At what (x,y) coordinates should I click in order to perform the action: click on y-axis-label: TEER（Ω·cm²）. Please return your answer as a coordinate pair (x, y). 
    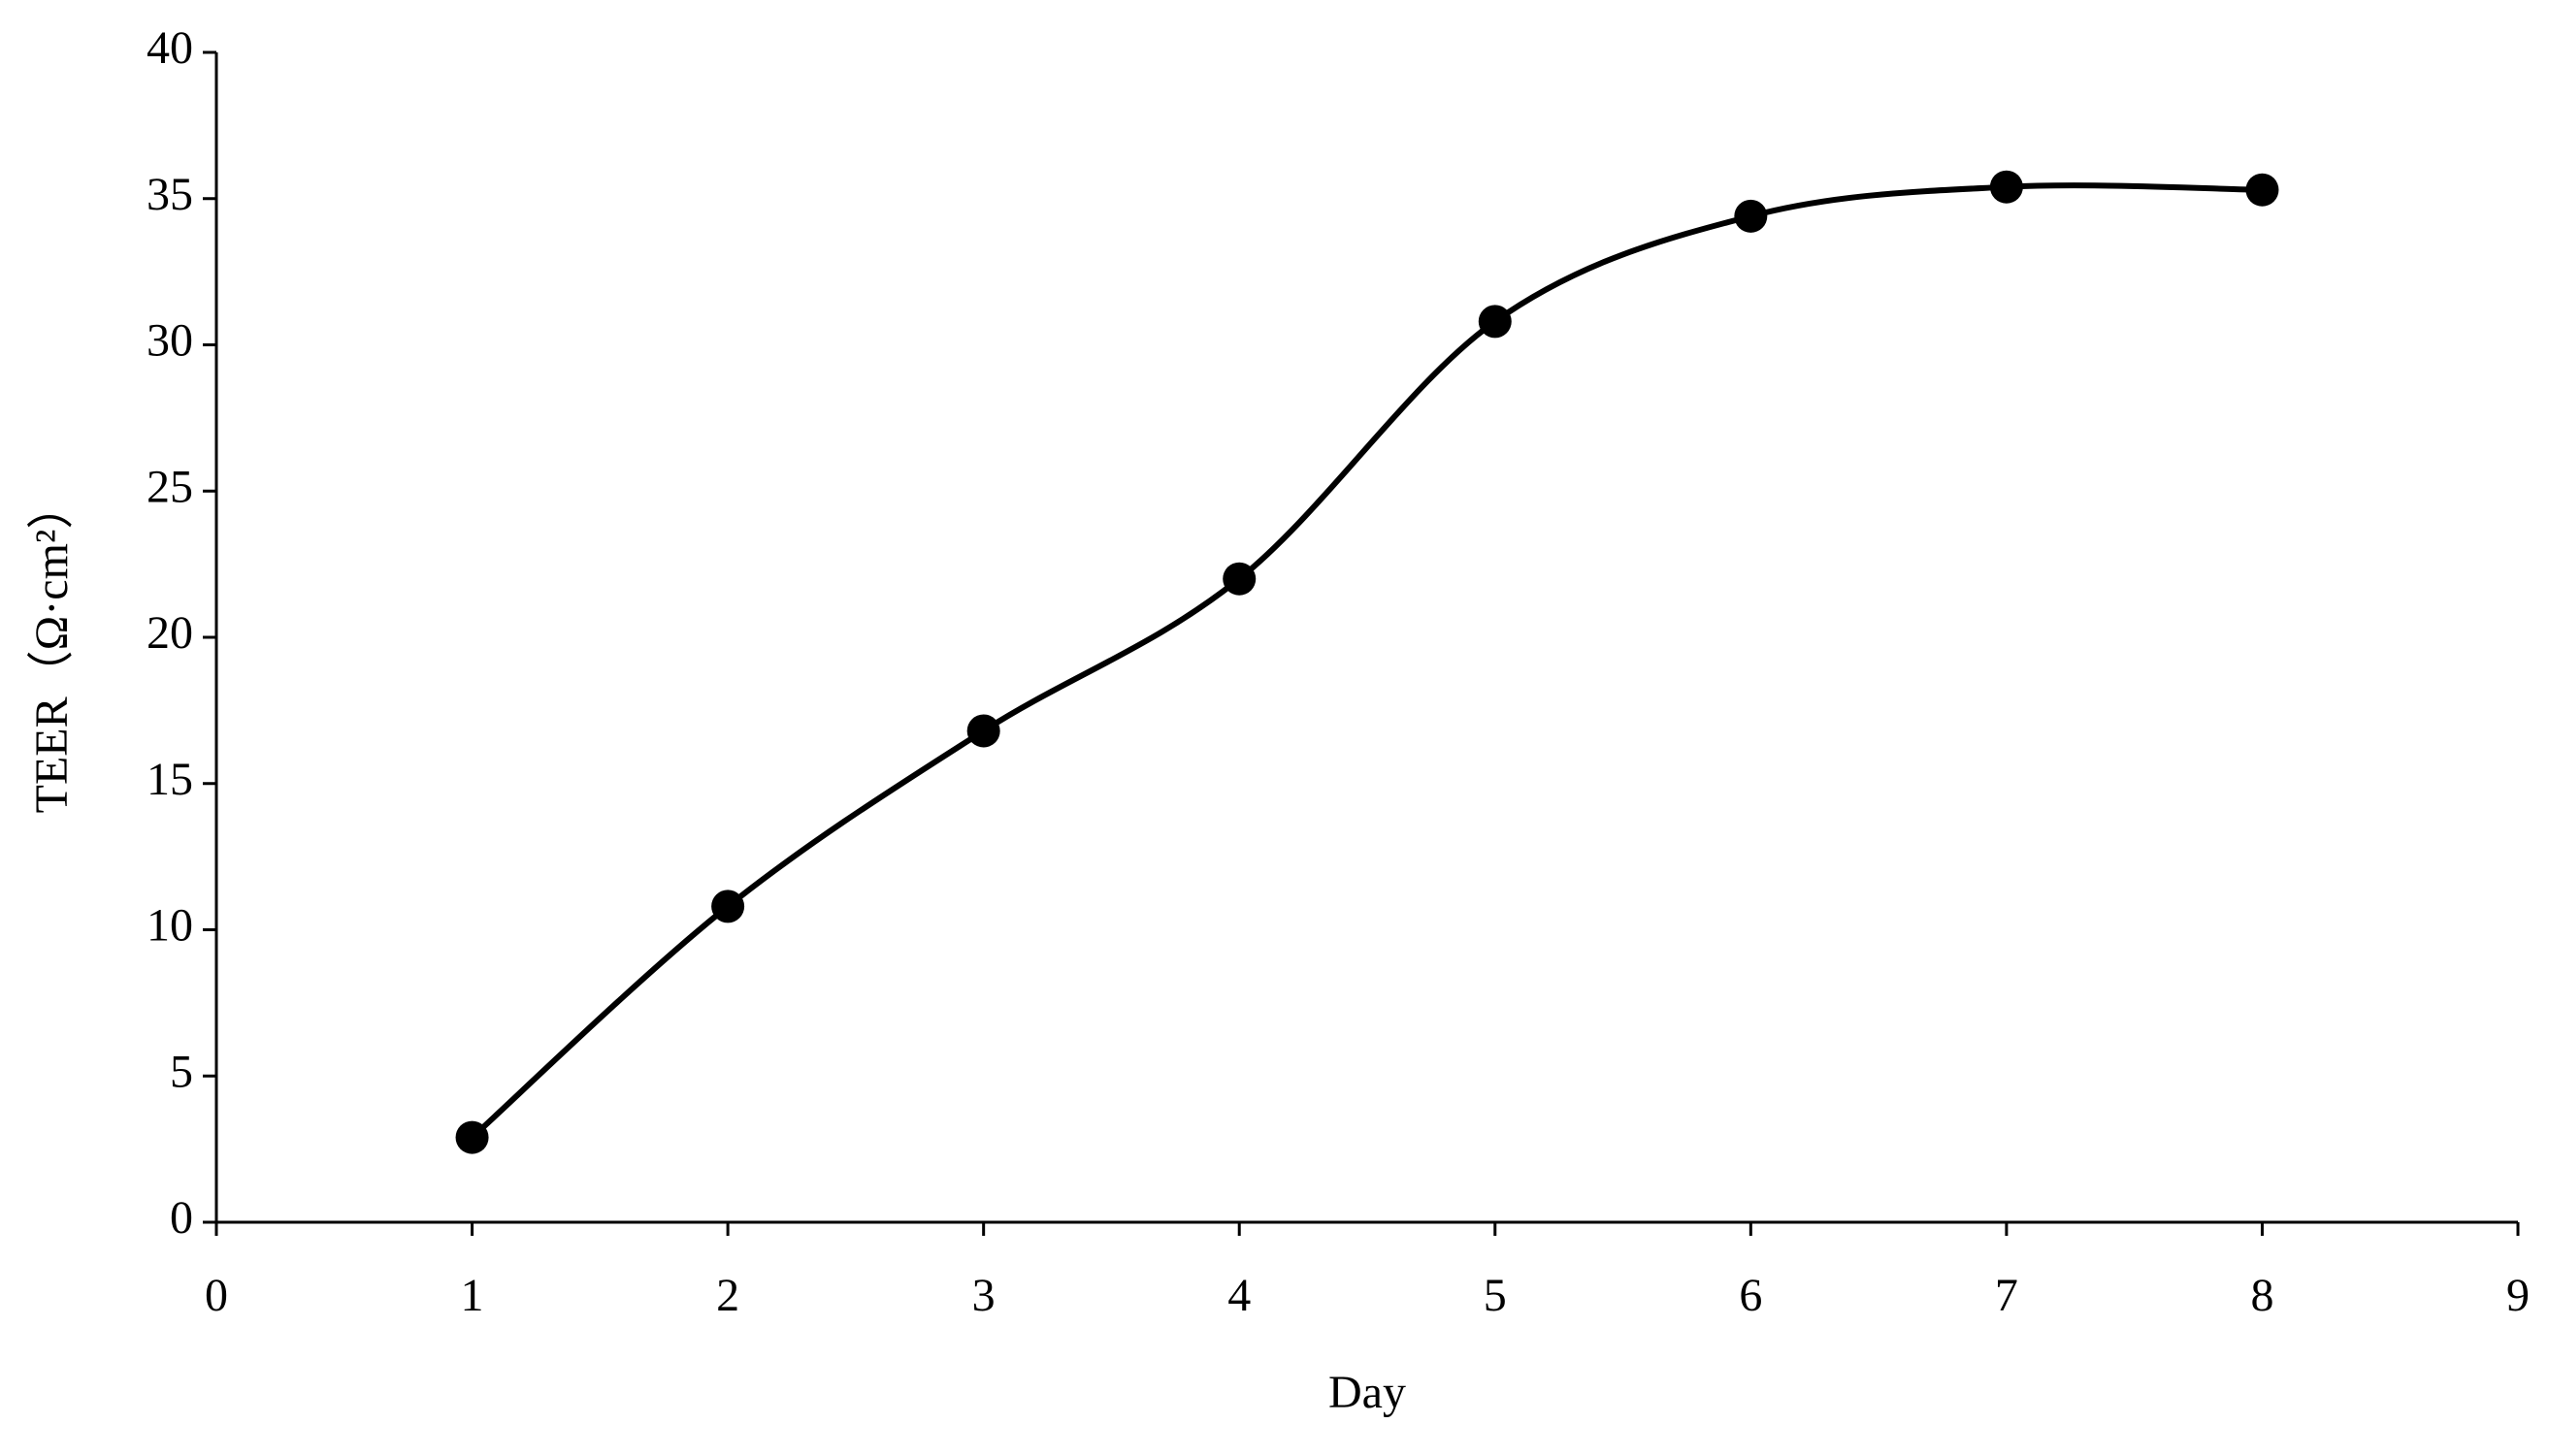
    Looking at the image, I should click on (52, 648).